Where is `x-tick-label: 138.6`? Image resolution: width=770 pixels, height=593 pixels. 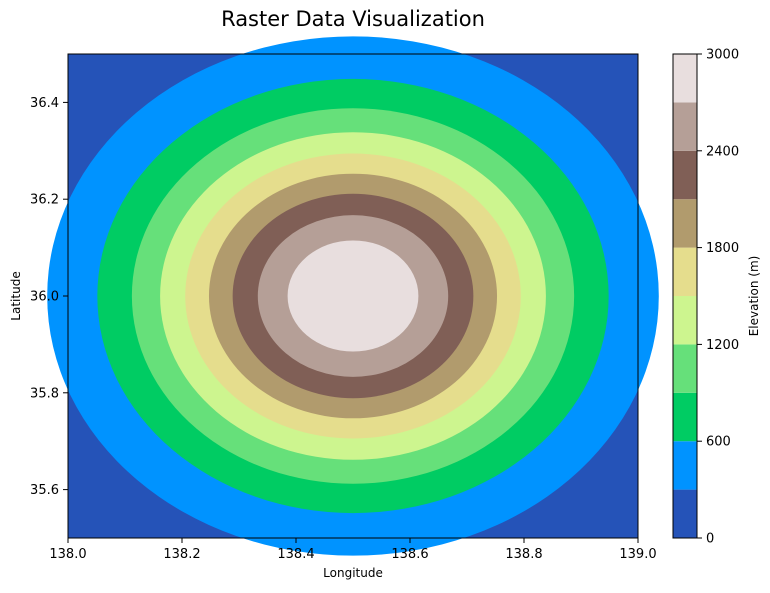 x-tick-label: 138.6 is located at coordinates (409, 554).